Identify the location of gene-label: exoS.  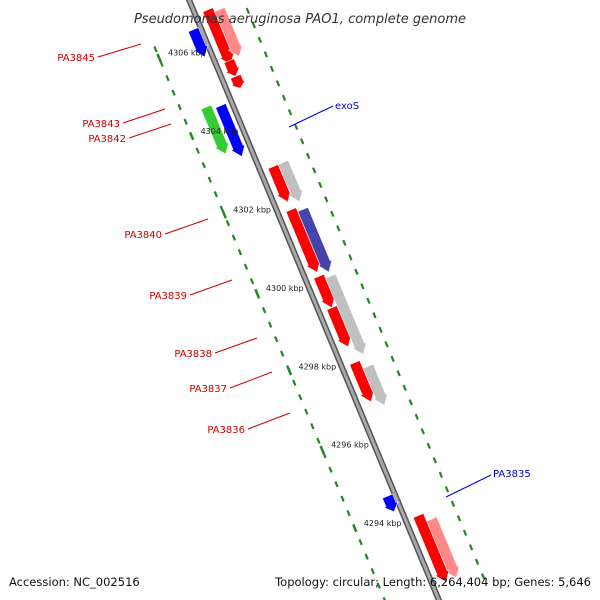
(347, 106).